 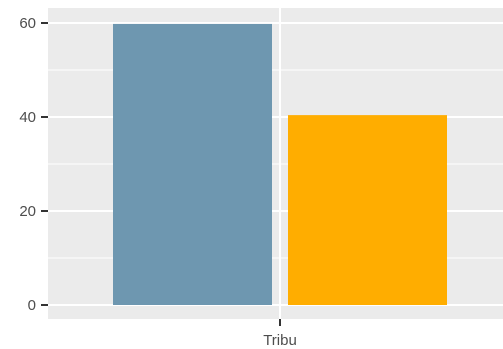 What do you see at coordinates (27, 117) in the screenshot?
I see `y-tick-label: 40` at bounding box center [27, 117].